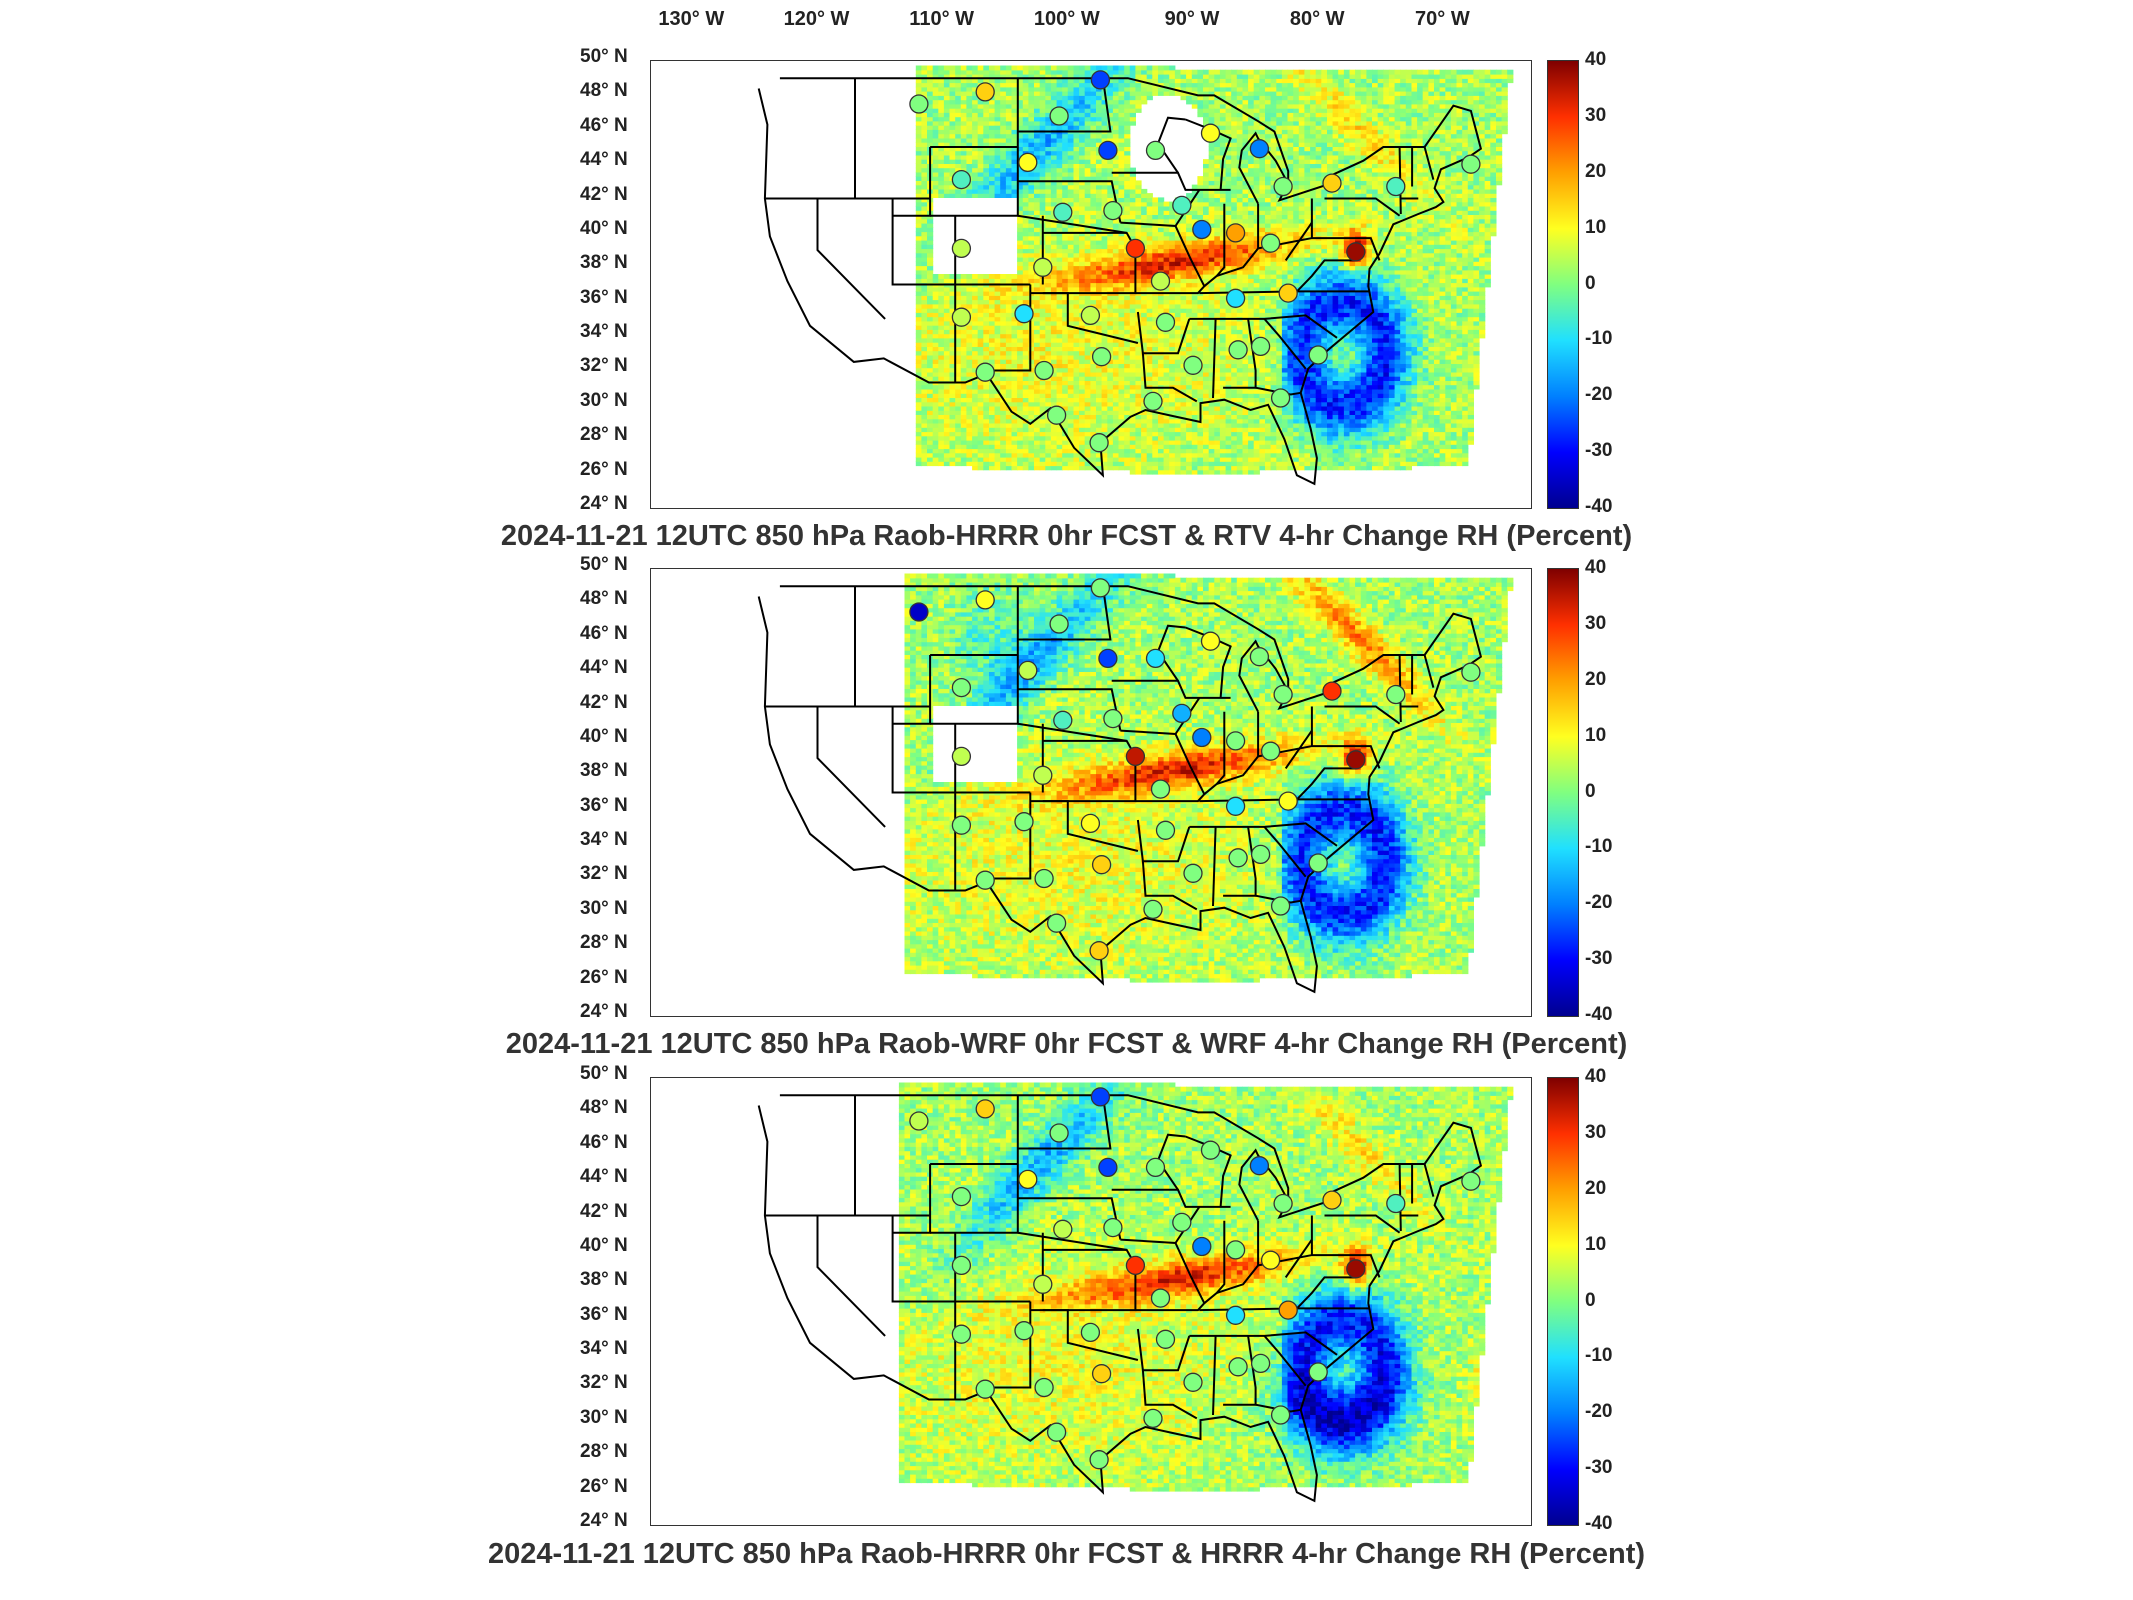 The image size is (2133, 1600). What do you see at coordinates (1598, 1015) in the screenshot?
I see `colorbar-tick-label: -40` at bounding box center [1598, 1015].